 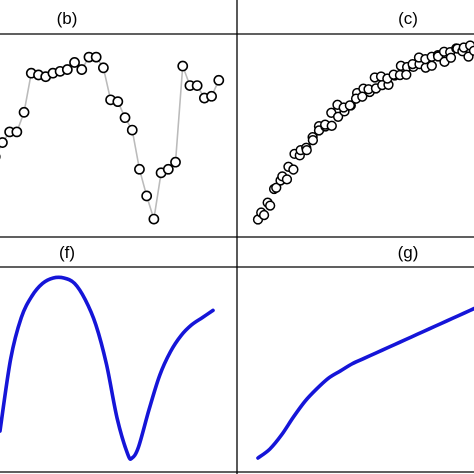 I want to click on panel-g-plot, so click(x=365, y=383).